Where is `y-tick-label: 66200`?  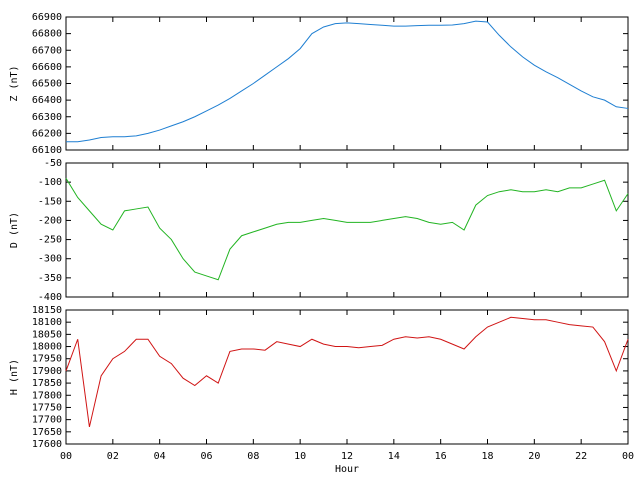 y-tick-label: 66200 is located at coordinates (47, 133).